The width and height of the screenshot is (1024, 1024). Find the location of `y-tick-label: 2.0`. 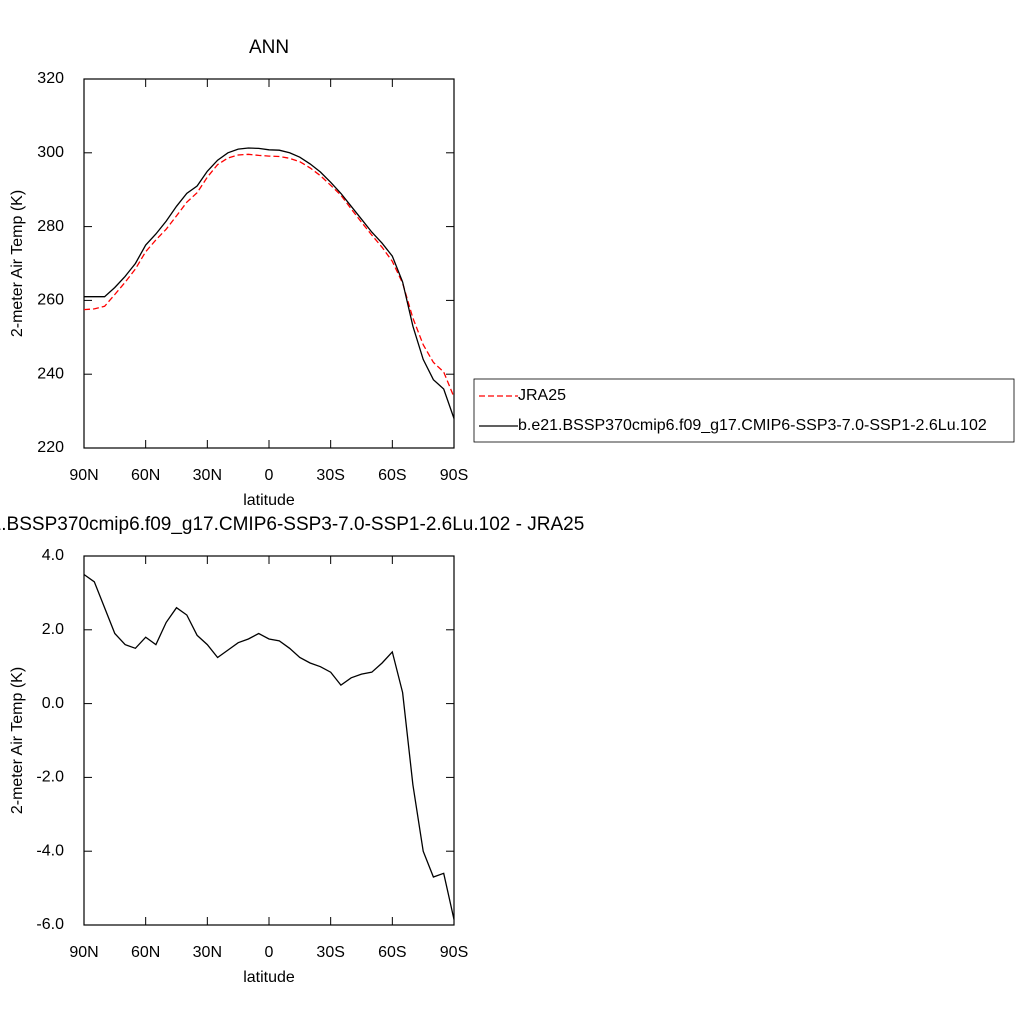

y-tick-label: 2.0 is located at coordinates (53, 629).